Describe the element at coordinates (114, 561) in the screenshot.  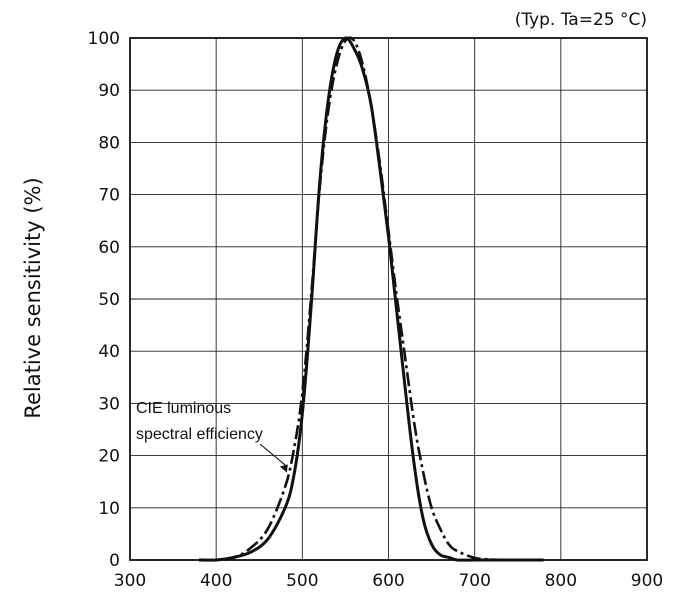
I see `y-tick-label: 0` at that location.